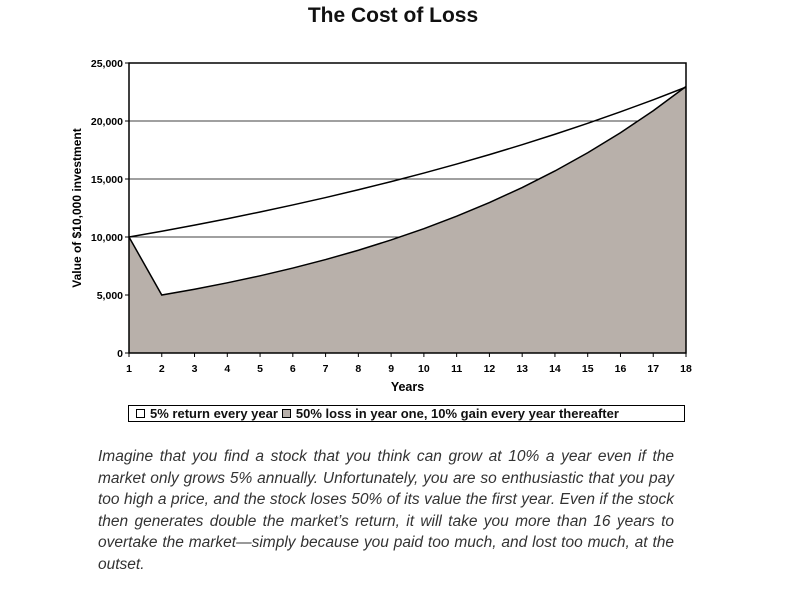 Image resolution: width=786 pixels, height=601 pixels. I want to click on y-tick-labels: 0 5,000 10,000 15,000 20,000 25,000, so click(107, 209).